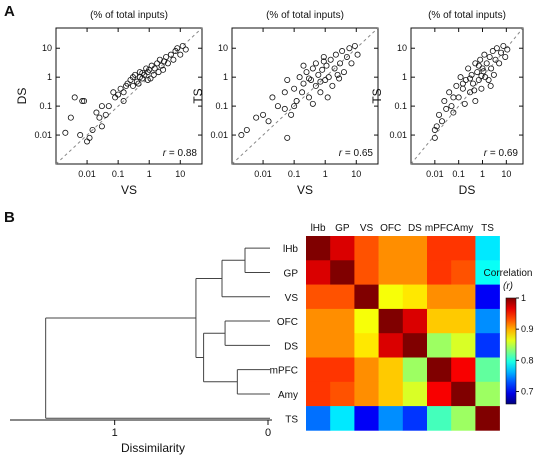 The height and width of the screenshot is (456, 538). I want to click on x-axis-label: VS, so click(129, 190).